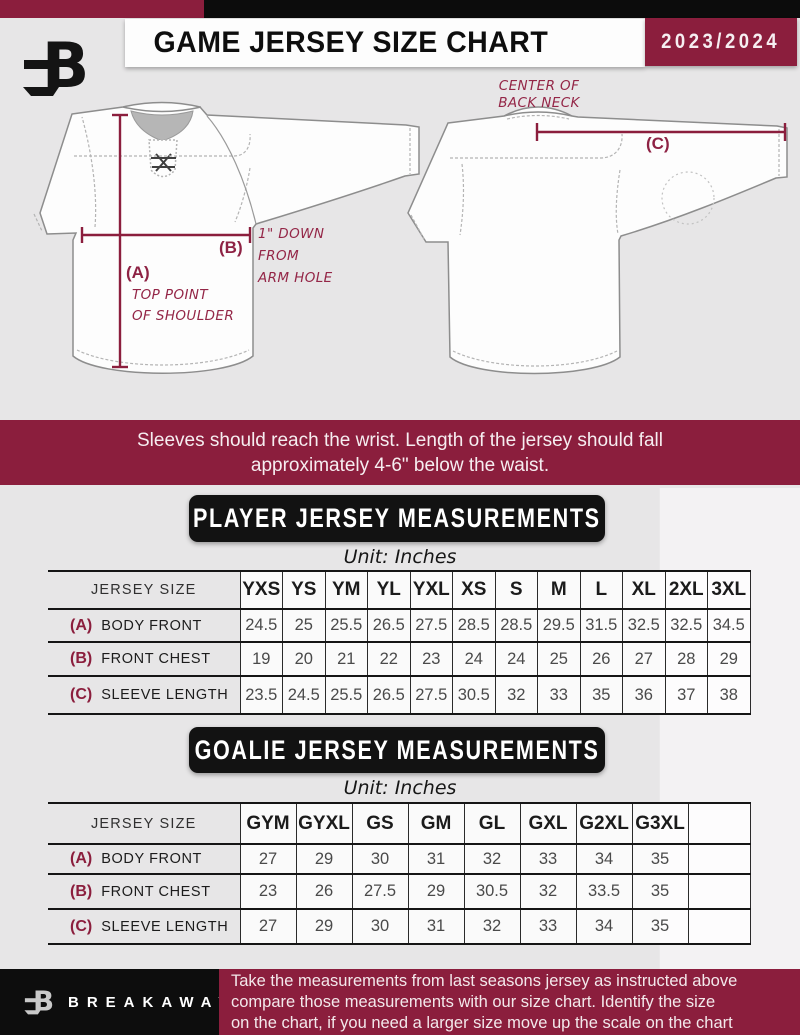 This screenshot has height=1035, width=800. I want to click on size-header-cell: G2XL, so click(603, 823).